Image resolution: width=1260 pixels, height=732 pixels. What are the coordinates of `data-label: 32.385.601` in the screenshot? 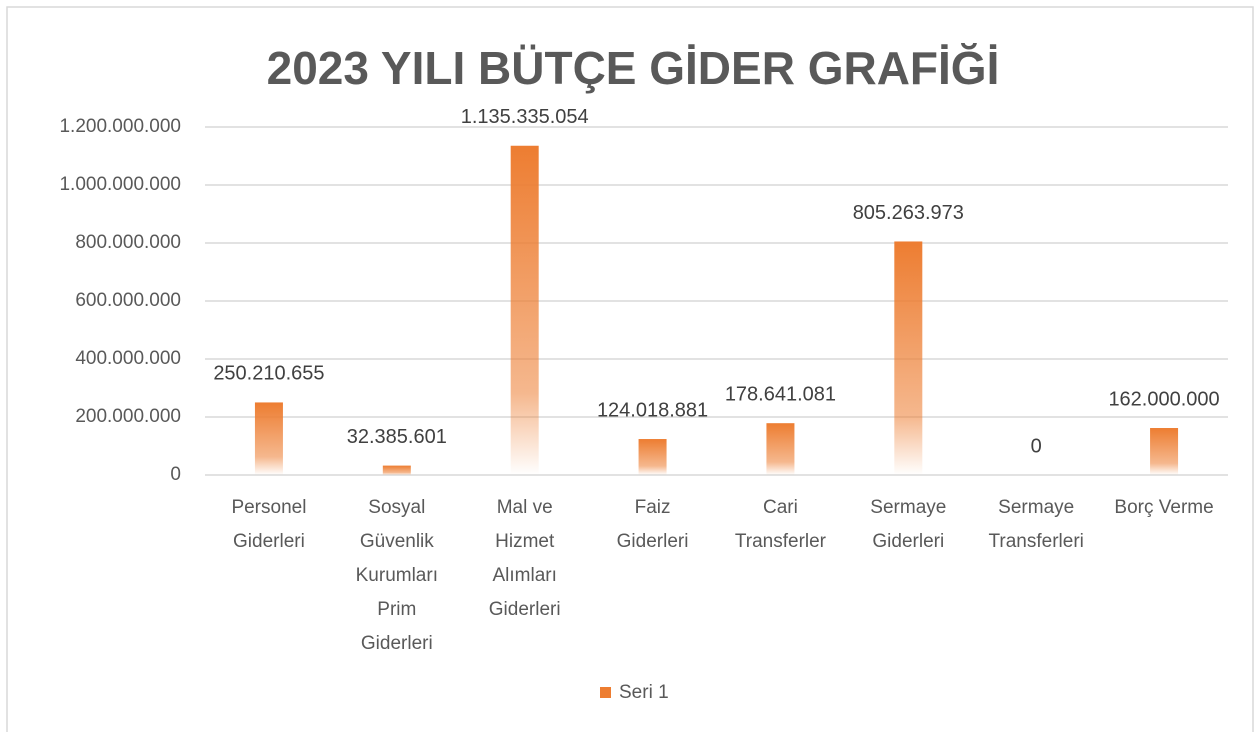 It's located at (397, 437).